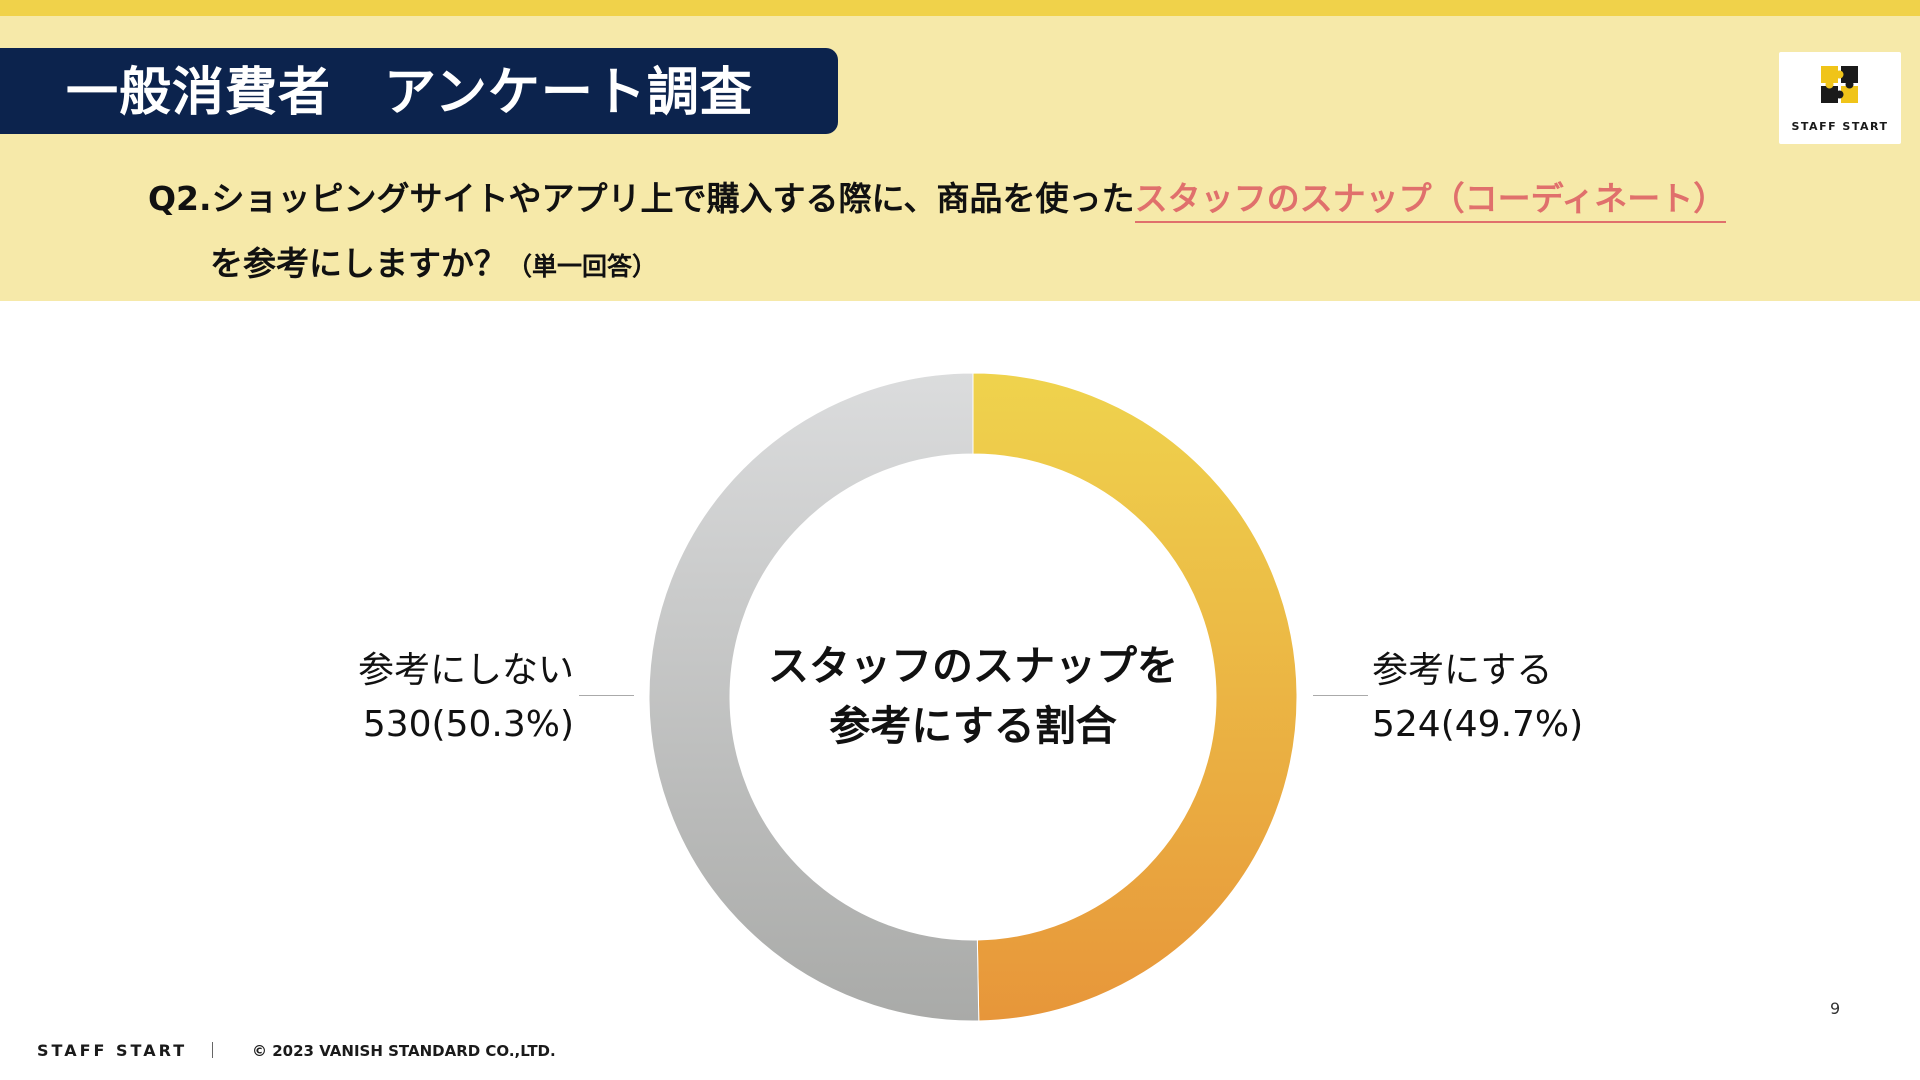 This screenshot has width=1920, height=1080. Describe the element at coordinates (358, 263) in the screenshot. I see `question-text-2: を参考にしますか？` at that location.